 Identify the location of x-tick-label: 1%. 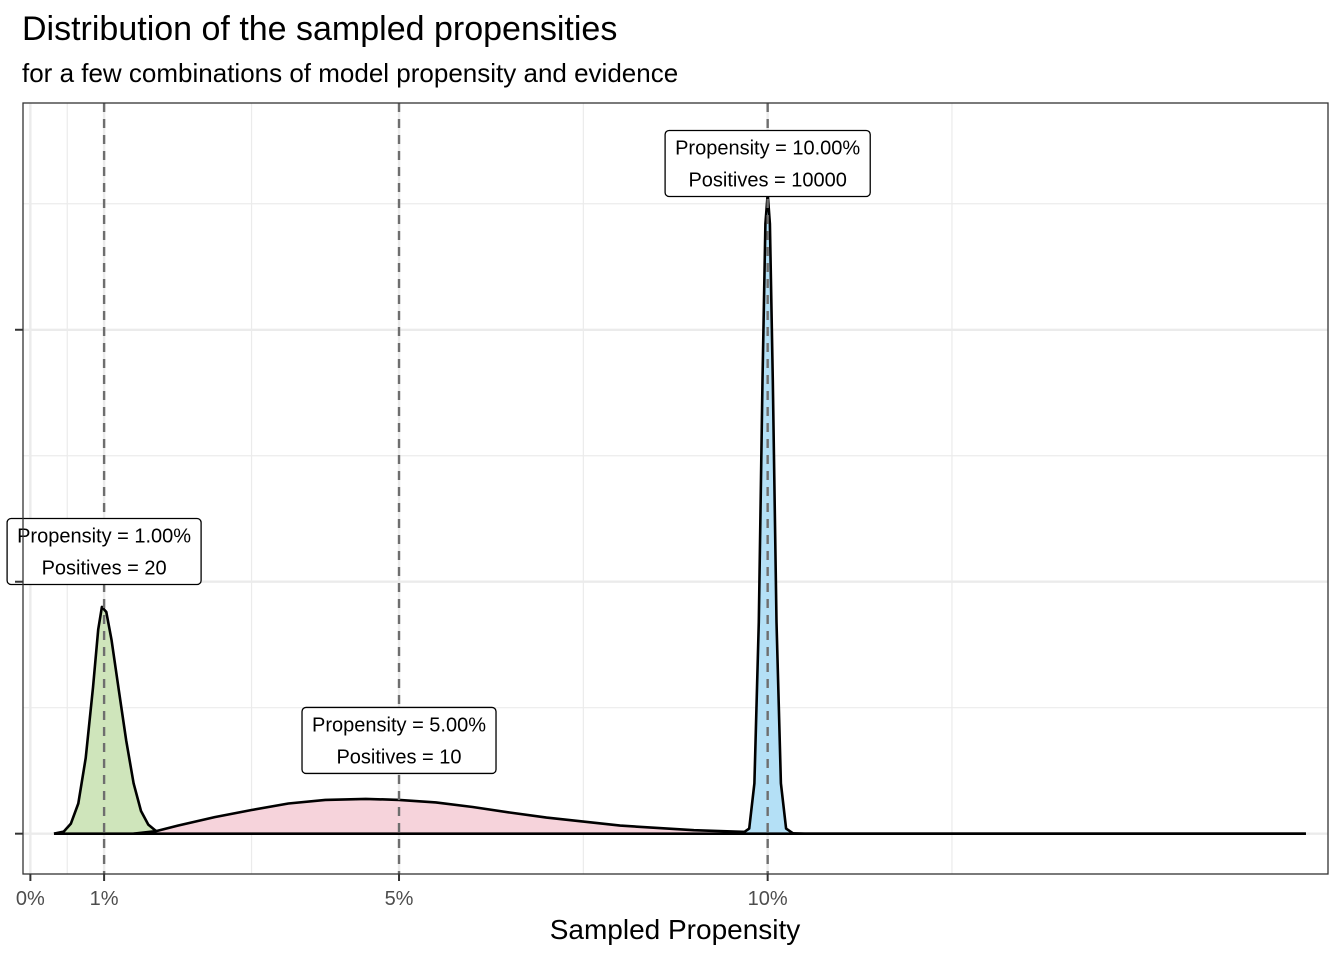
(104, 899).